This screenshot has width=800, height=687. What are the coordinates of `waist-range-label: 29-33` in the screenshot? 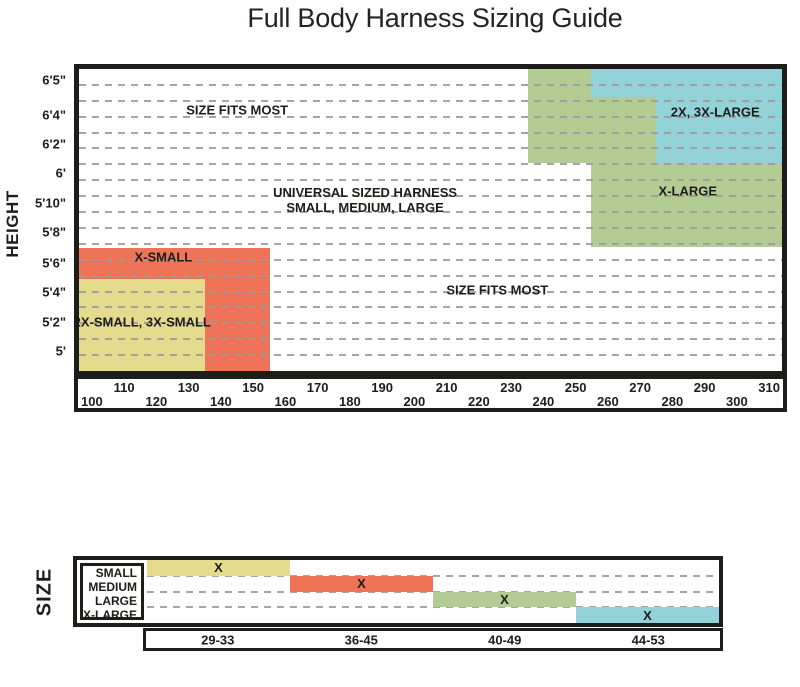 It's located at (218, 639).